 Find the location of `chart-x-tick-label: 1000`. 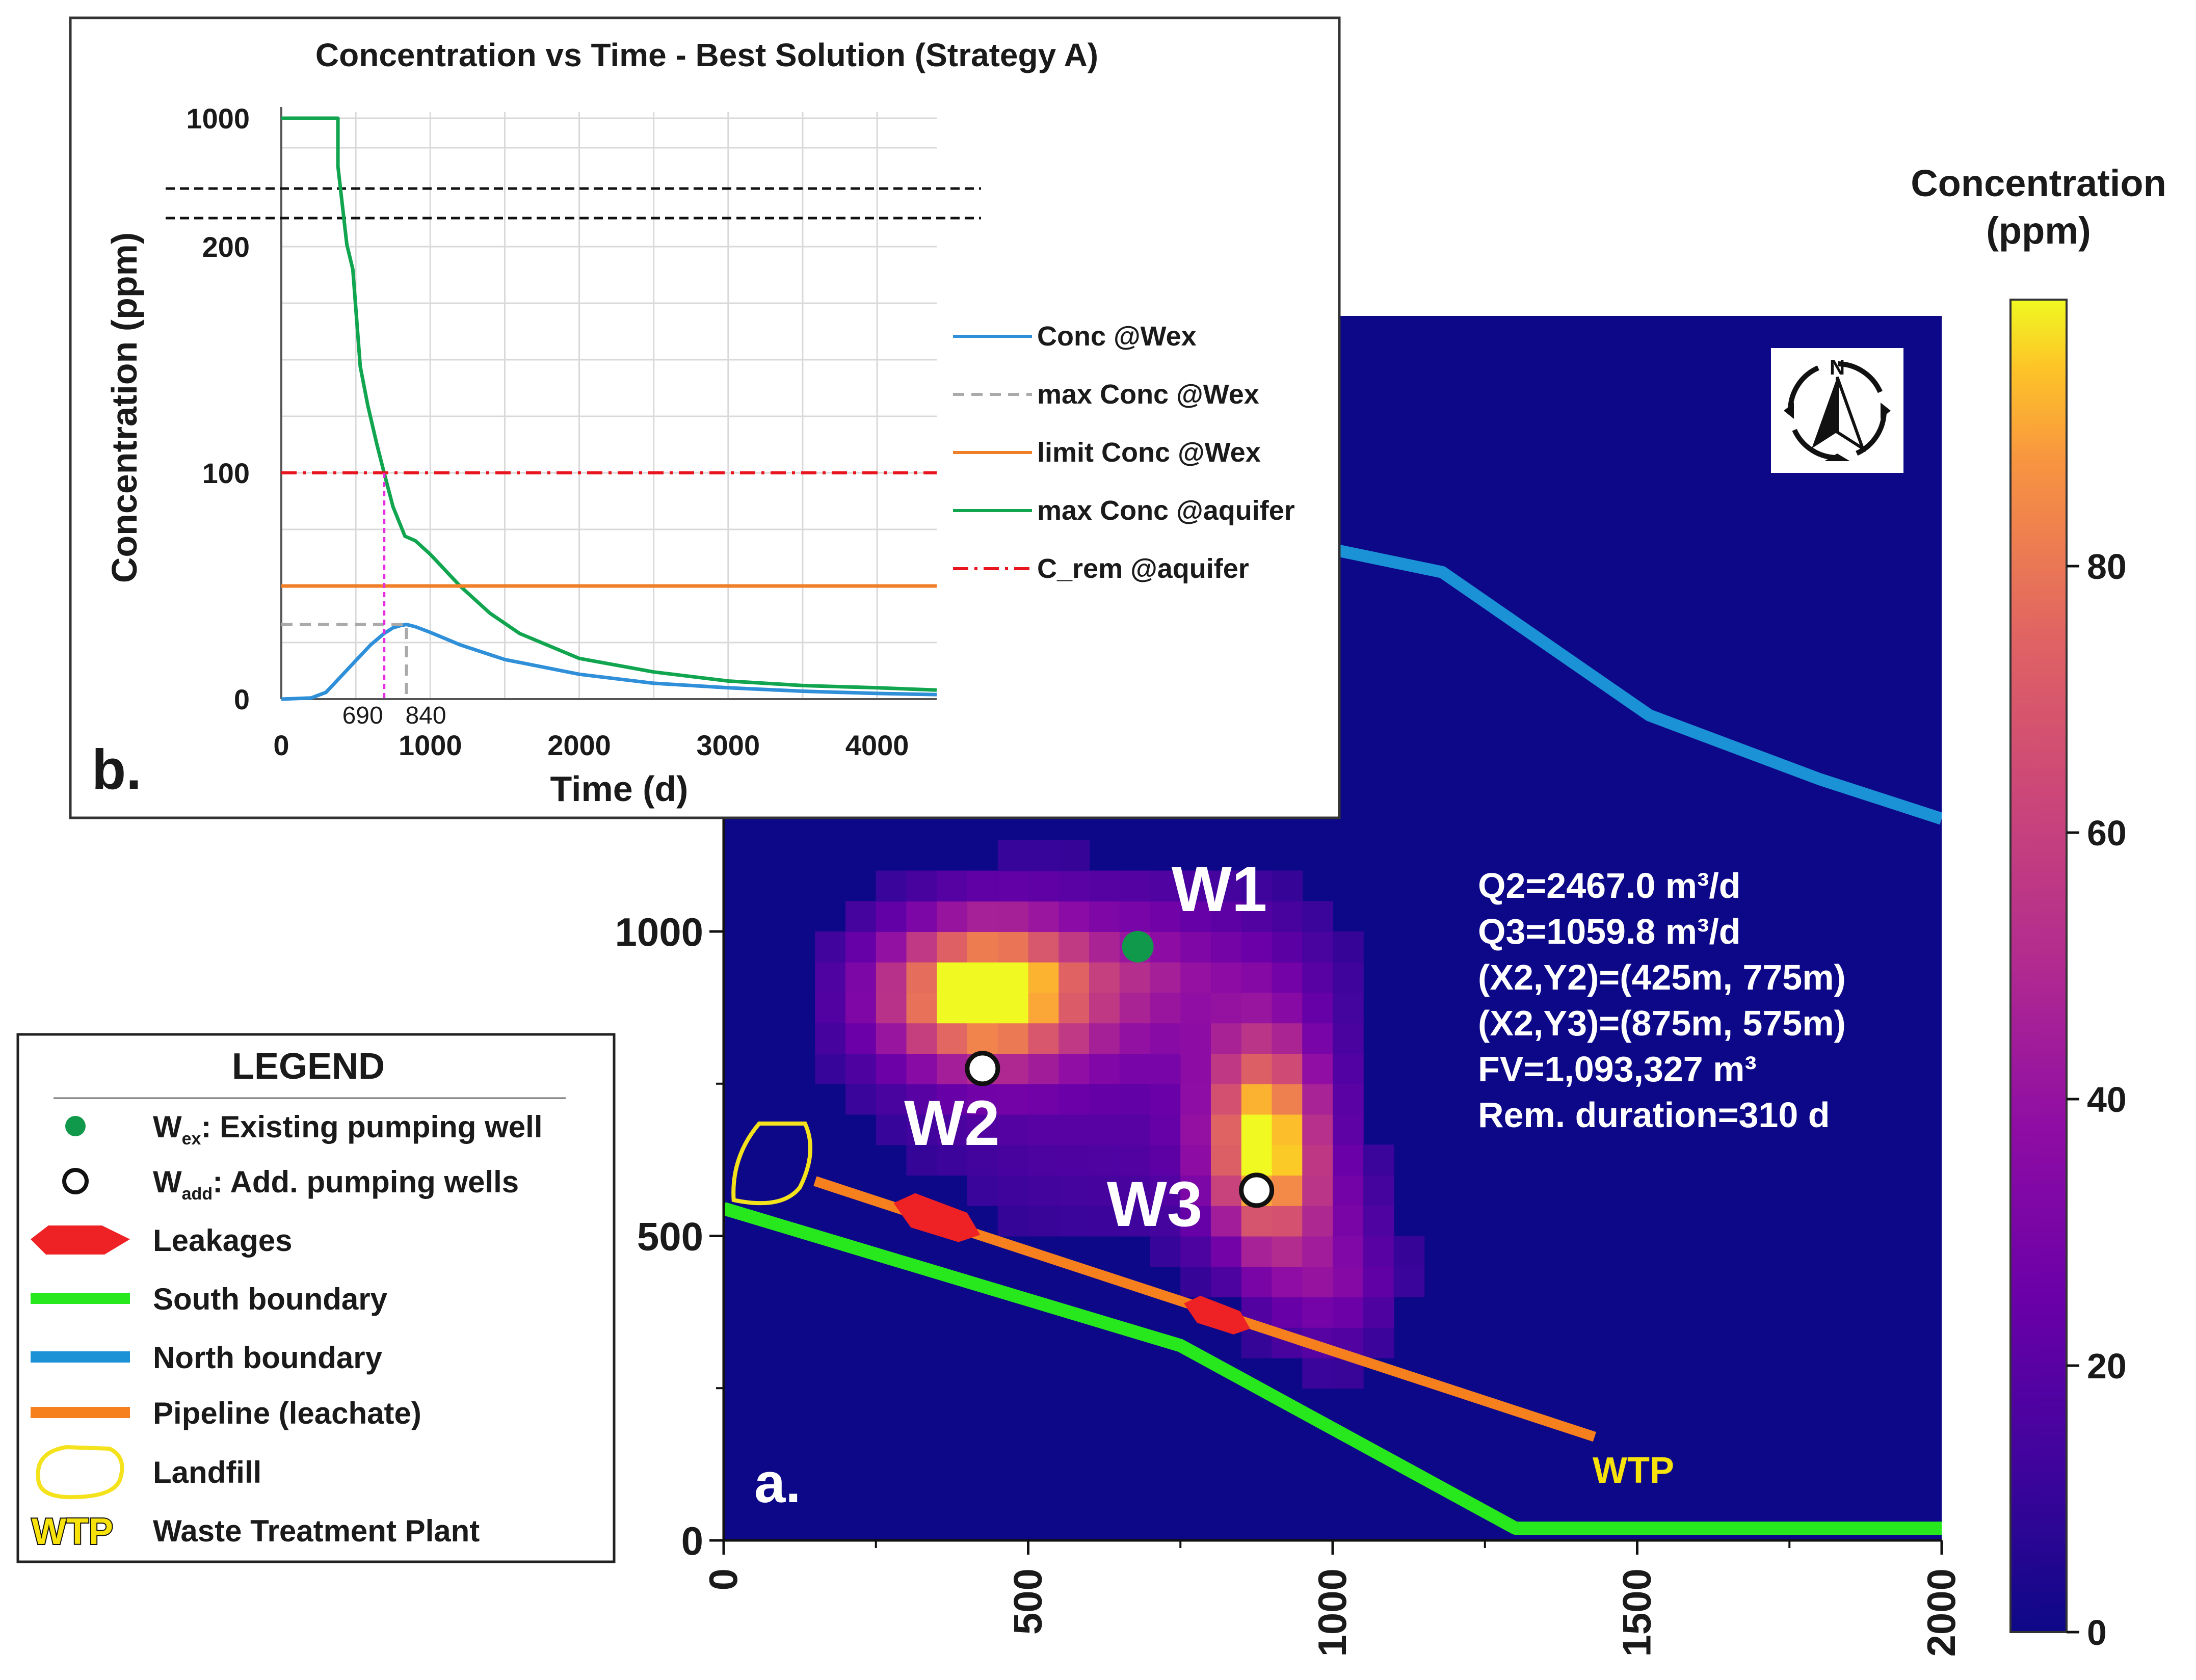

chart-x-tick-label: 1000 is located at coordinates (430, 745).